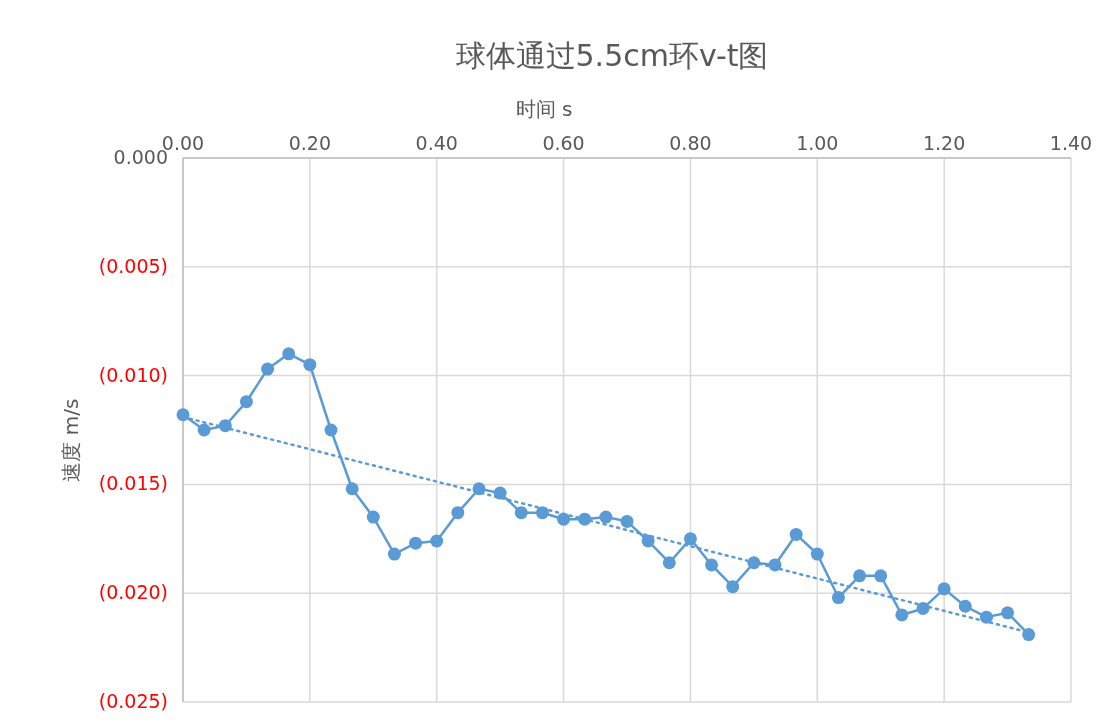  I want to click on y-tick-label: (0.010), so click(133, 374).